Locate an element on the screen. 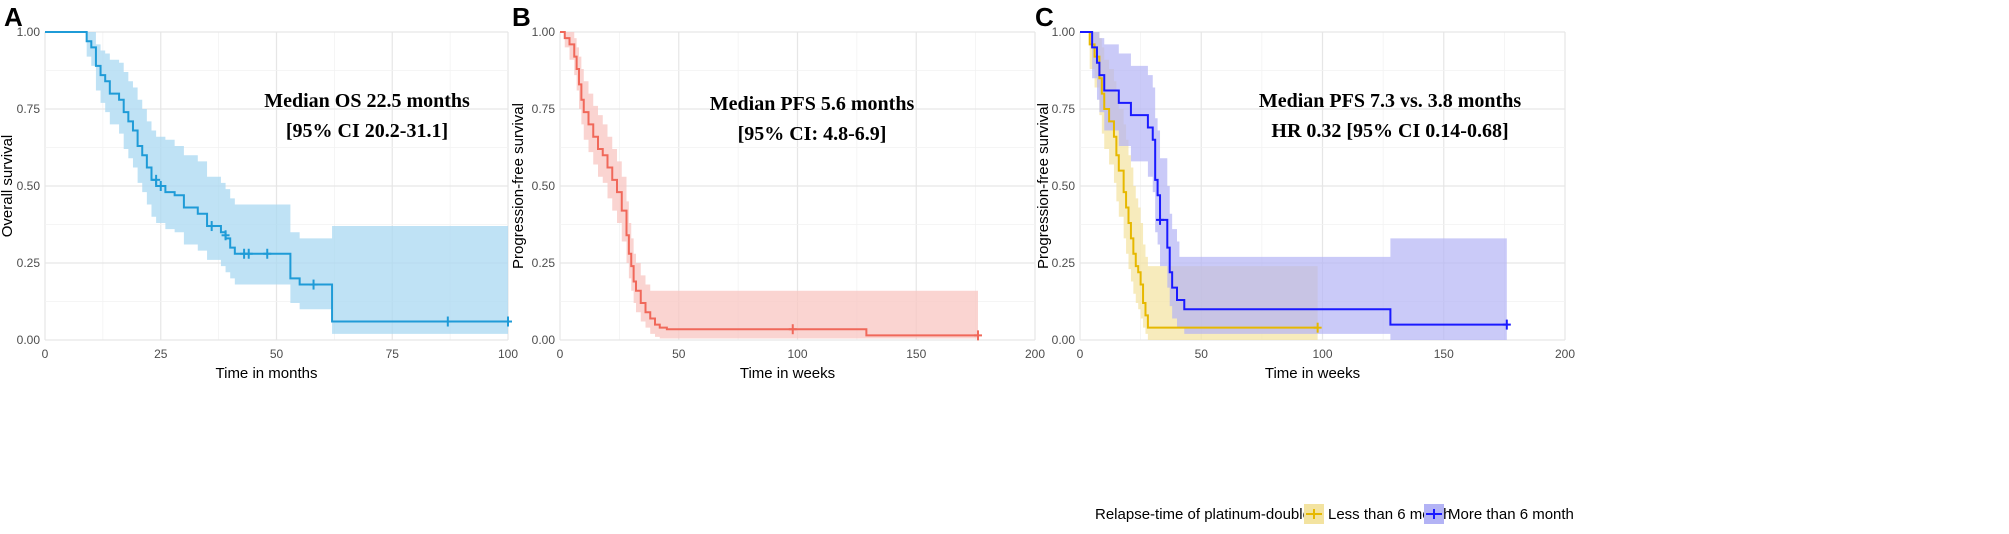 This screenshot has height=534, width=2009. annotation-line-2: [95% CI: 4.8-6.9] is located at coordinates (812, 134).